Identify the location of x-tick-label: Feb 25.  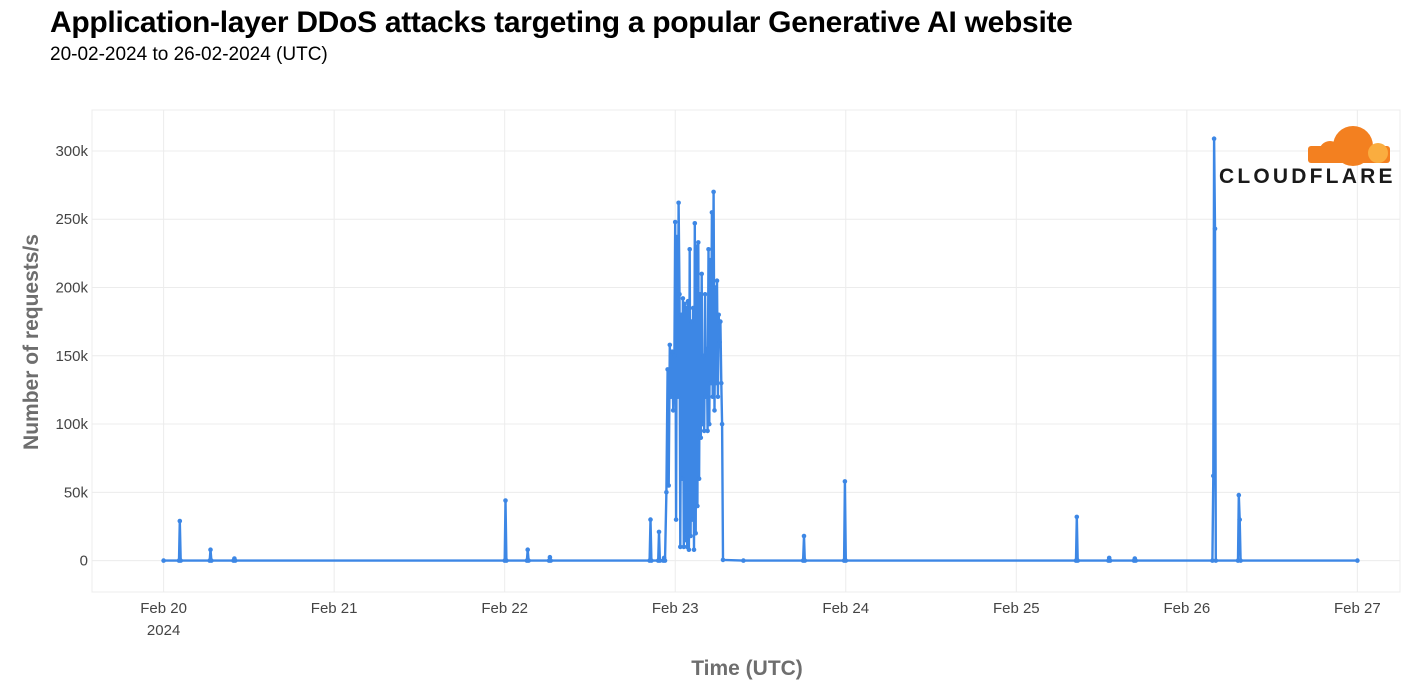
(1016, 608).